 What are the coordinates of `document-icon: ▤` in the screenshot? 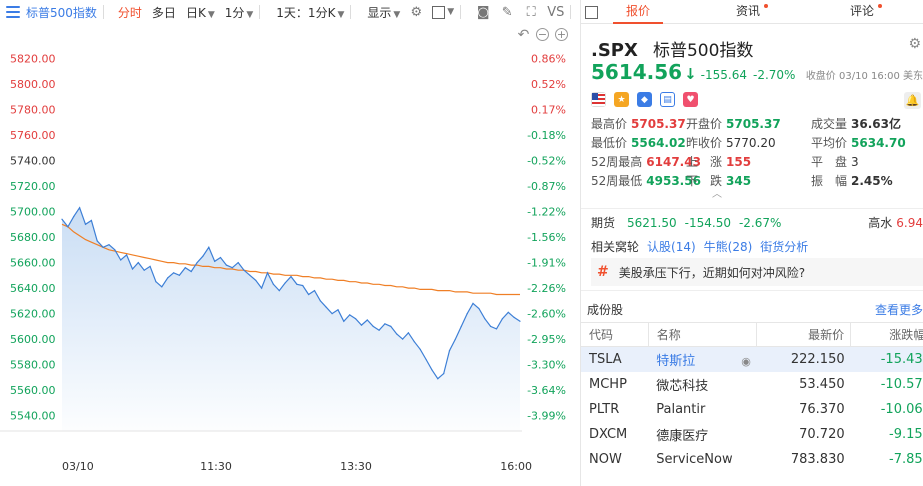 It's located at (667, 99).